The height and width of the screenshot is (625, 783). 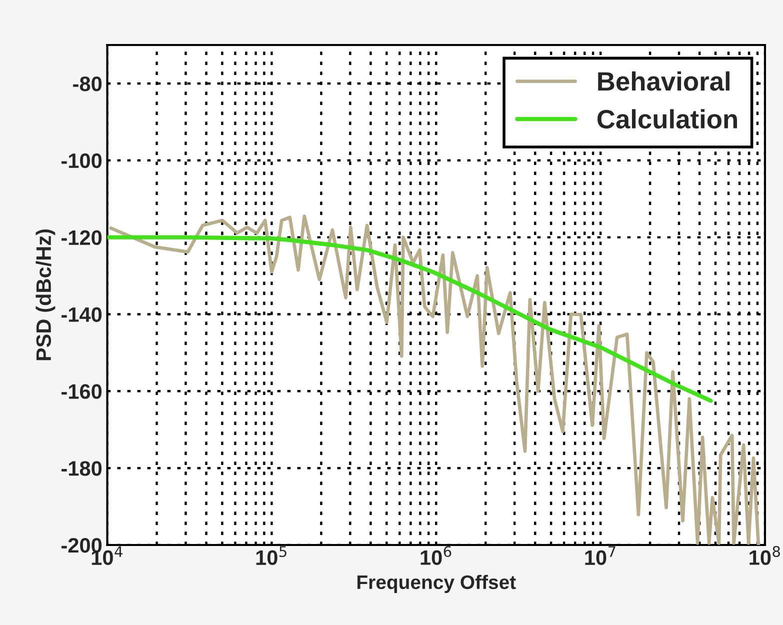 I want to click on x-tick-label: 10$^{6}$, so click(x=436, y=556).